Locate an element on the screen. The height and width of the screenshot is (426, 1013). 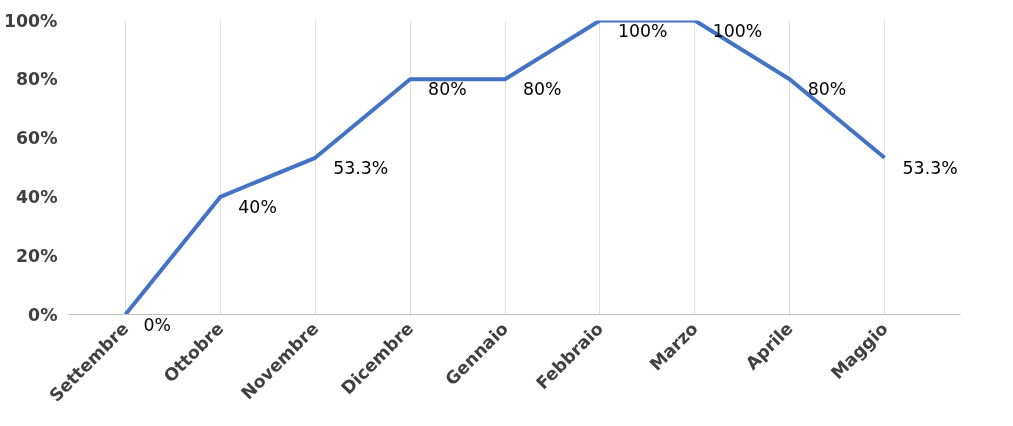
y-tick-label: 0% is located at coordinates (43, 314).